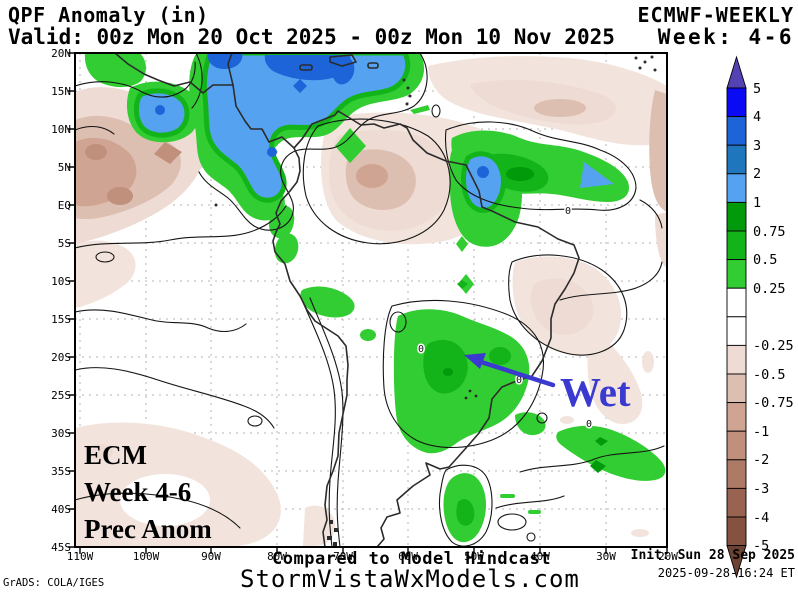 Image resolution: width=798 pixels, height=592 pixels. Describe the element at coordinates (769, 375) in the screenshot. I see `colorbar-label: -0.5` at that location.